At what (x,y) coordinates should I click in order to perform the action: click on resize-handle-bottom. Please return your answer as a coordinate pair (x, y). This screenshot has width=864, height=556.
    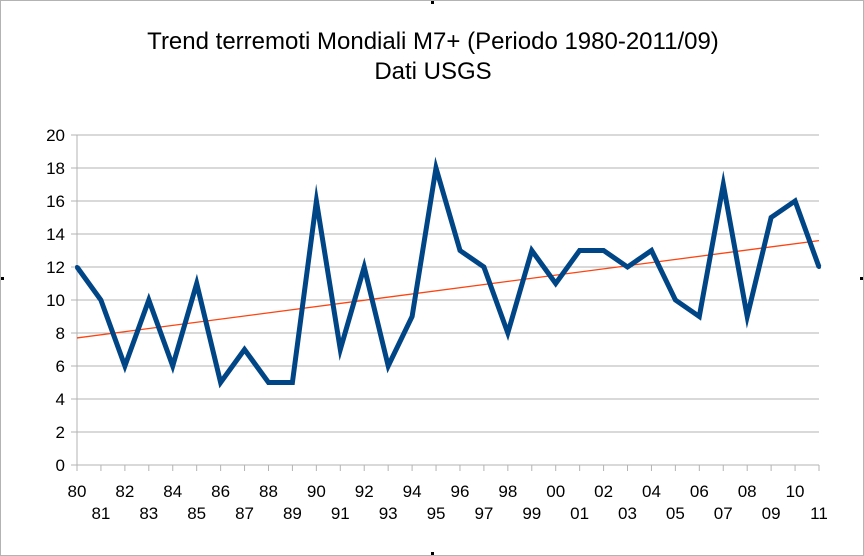
    Looking at the image, I should click on (432, 553).